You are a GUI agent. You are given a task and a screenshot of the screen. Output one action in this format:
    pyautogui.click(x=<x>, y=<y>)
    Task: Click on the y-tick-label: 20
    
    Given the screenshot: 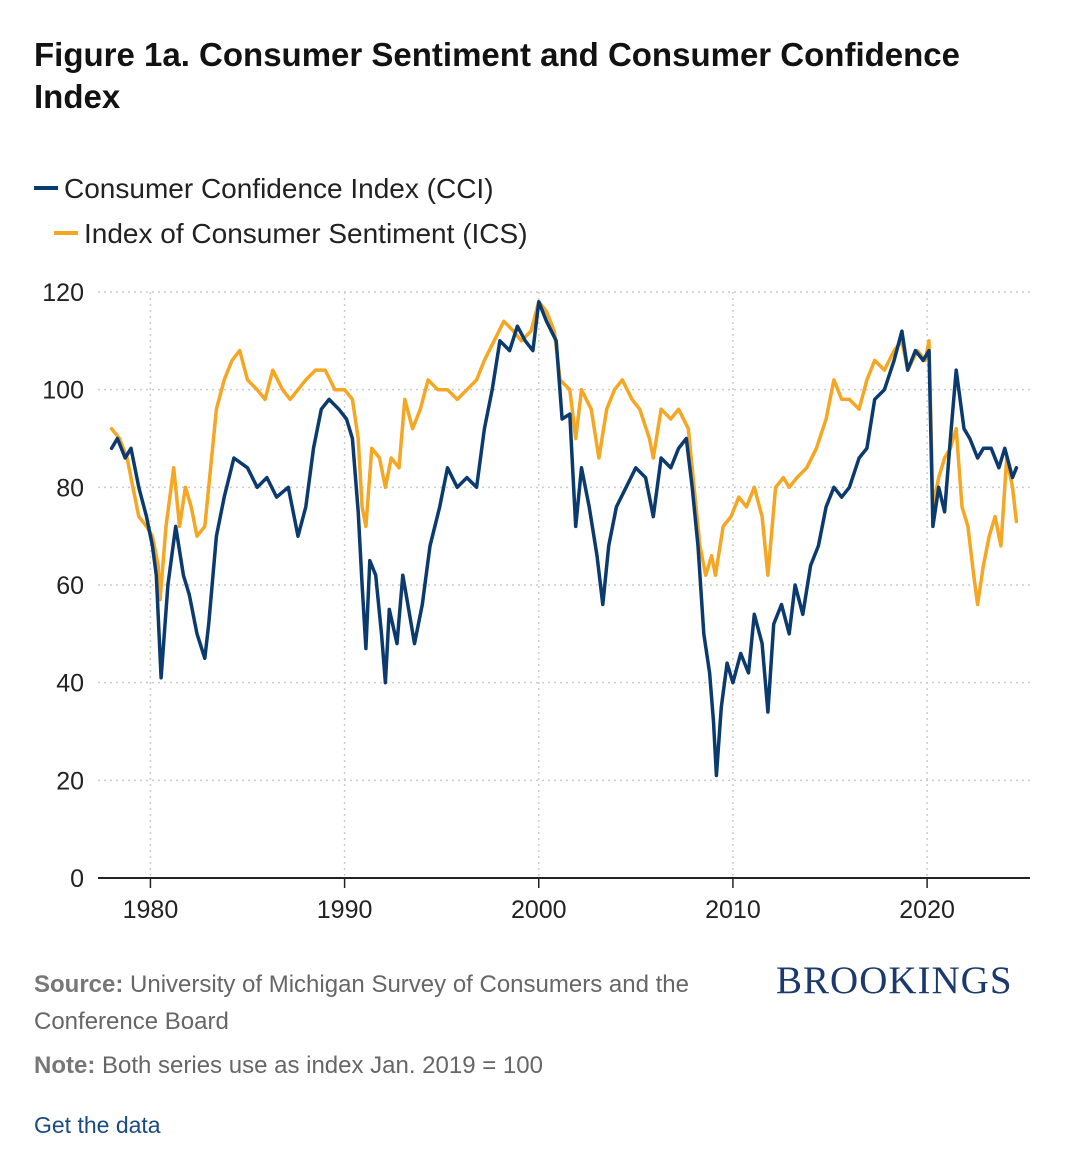 What is the action you would take?
    pyautogui.click(x=70, y=781)
    